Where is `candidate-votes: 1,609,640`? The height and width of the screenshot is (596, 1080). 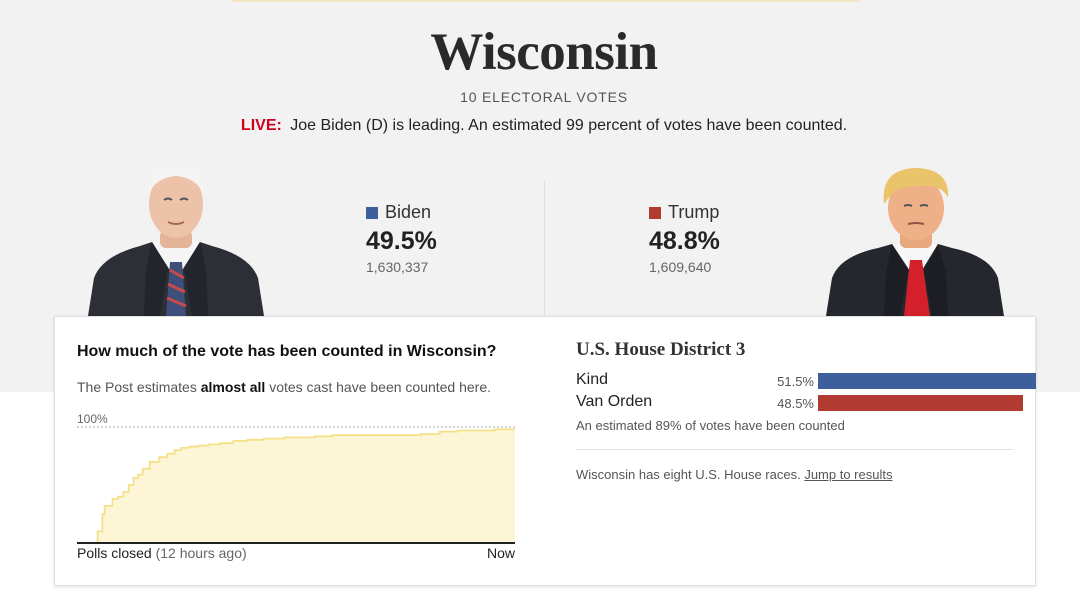 candidate-votes: 1,609,640 is located at coordinates (680, 267).